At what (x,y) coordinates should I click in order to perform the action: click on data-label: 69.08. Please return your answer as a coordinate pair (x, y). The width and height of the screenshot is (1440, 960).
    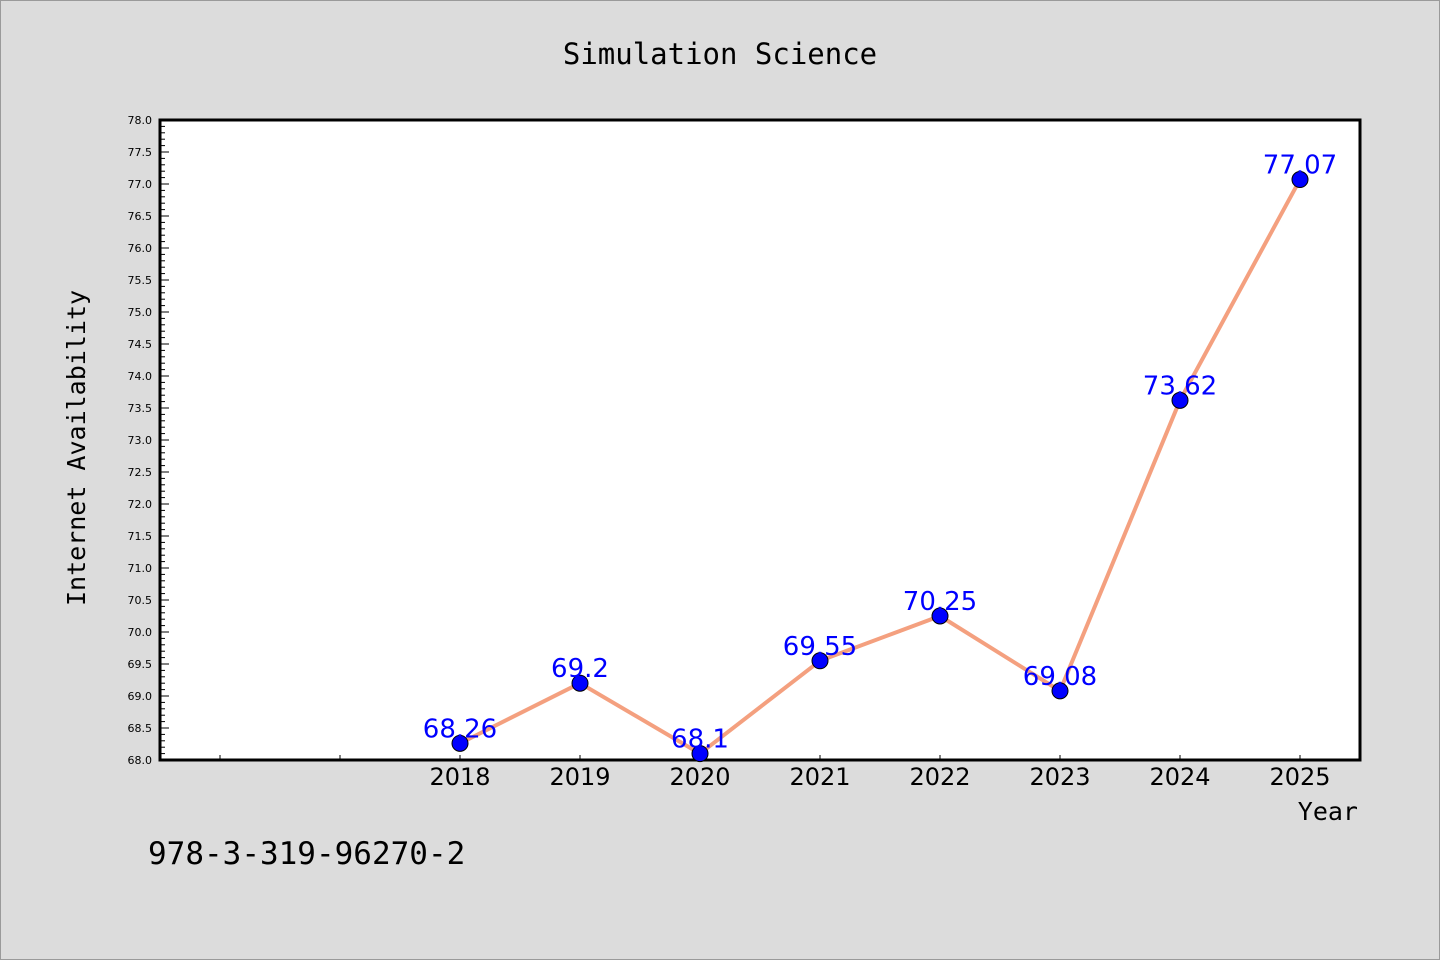
    Looking at the image, I should click on (1060, 677).